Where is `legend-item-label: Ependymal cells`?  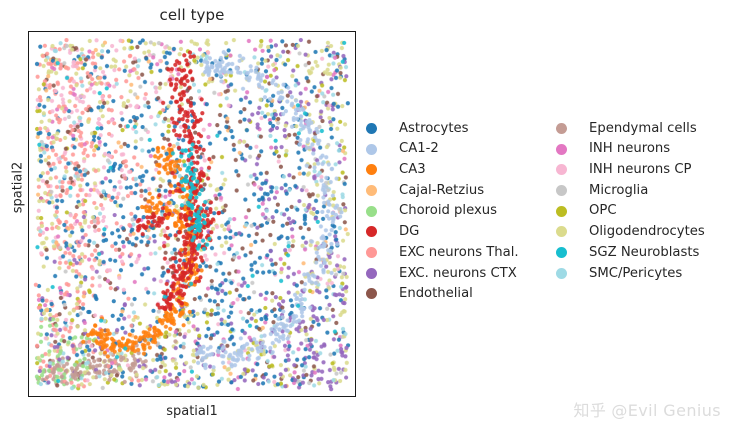 legend-item-label: Ependymal cells is located at coordinates (643, 128).